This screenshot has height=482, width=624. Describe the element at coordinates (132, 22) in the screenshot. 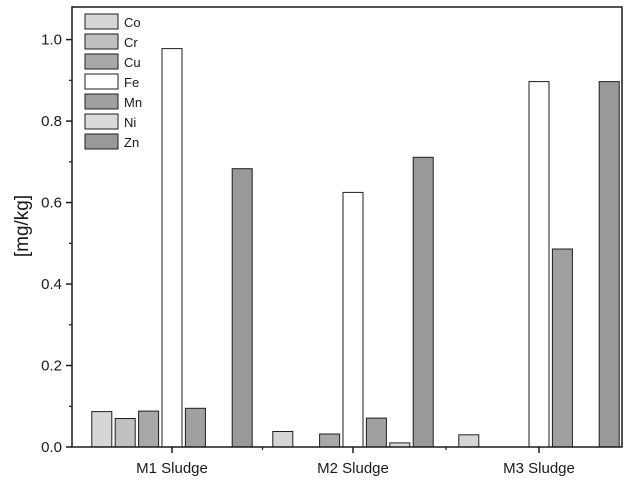

I see `legend-label-co: Co` at that location.